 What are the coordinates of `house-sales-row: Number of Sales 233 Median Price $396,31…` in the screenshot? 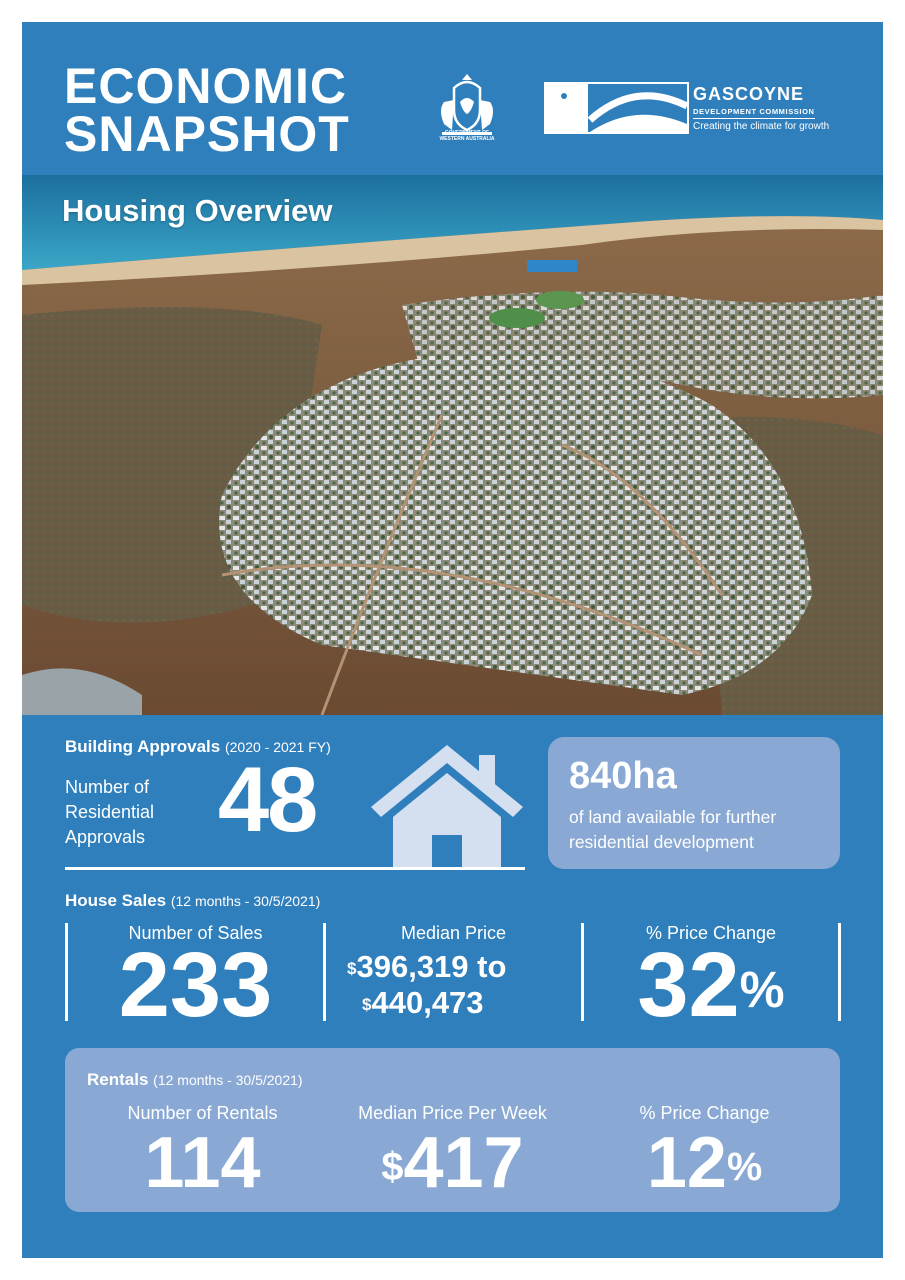 It's located at (453, 979).